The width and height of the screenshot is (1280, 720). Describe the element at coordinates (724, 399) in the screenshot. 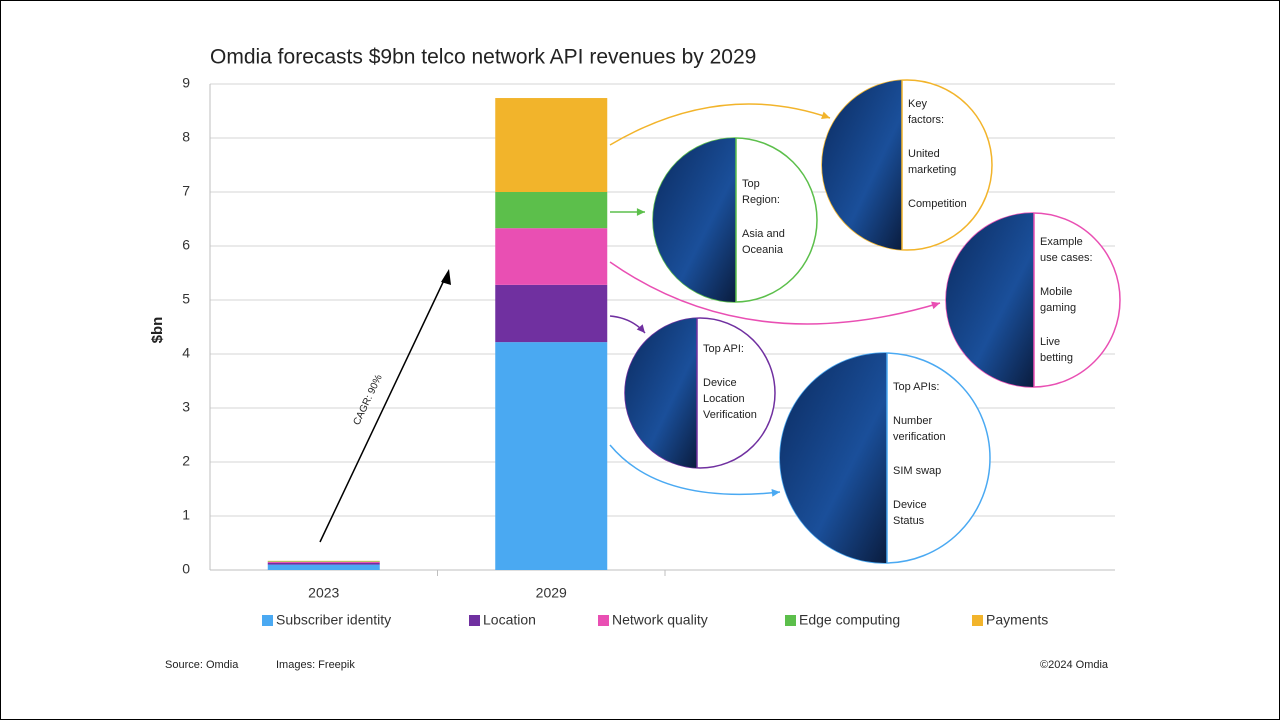

I see `callout-text: Location` at that location.